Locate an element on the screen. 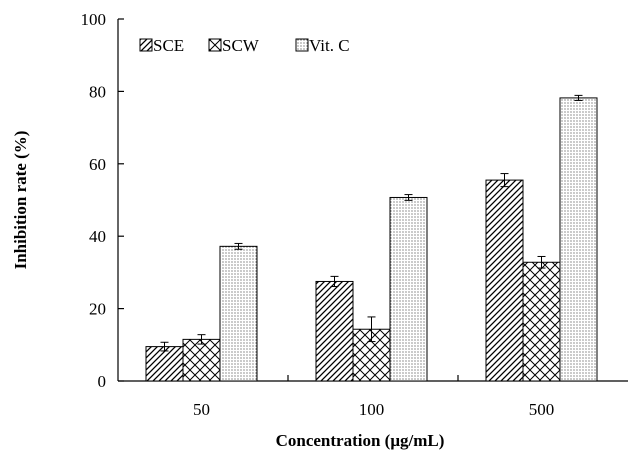  y-tick-label: 60 is located at coordinates (97, 164).